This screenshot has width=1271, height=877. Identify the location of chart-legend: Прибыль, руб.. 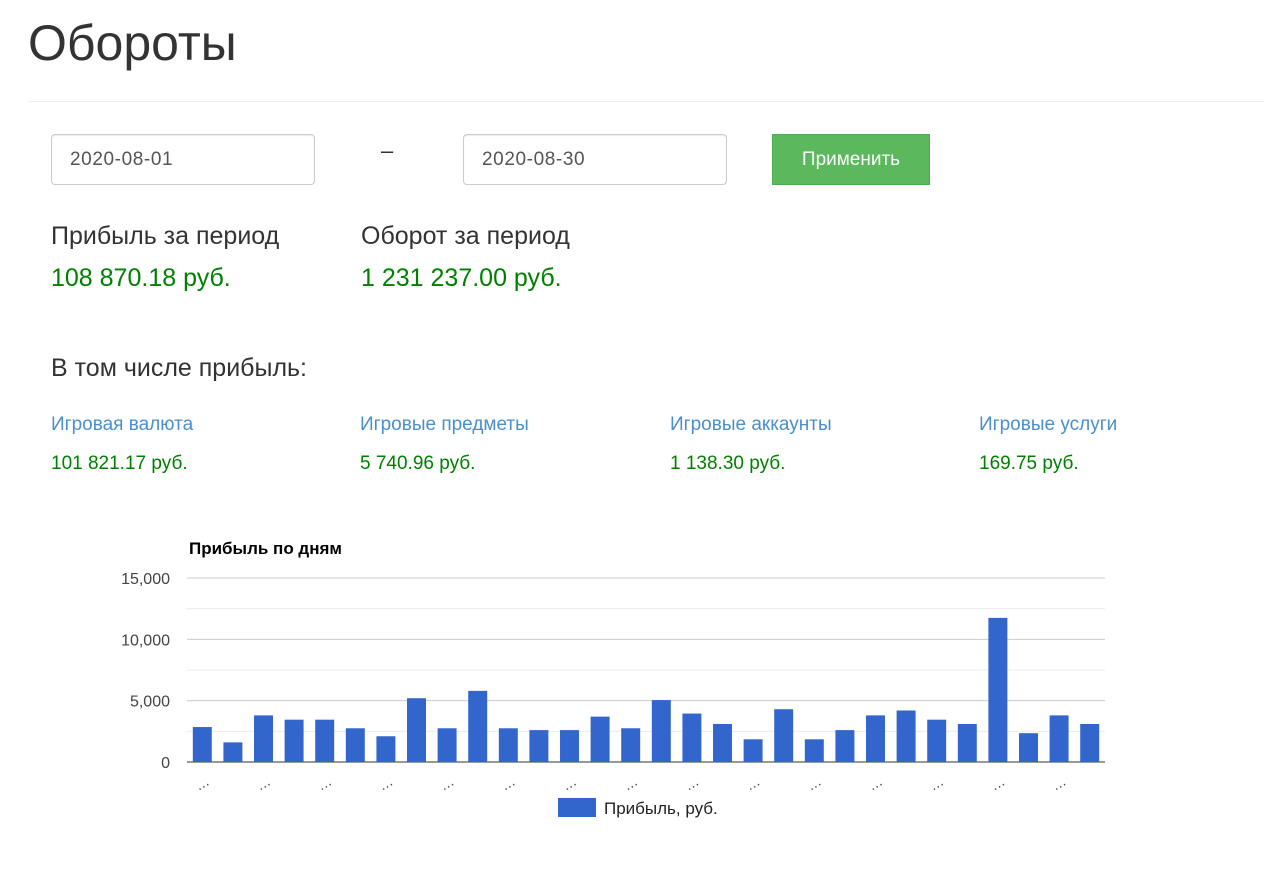
(638, 808).